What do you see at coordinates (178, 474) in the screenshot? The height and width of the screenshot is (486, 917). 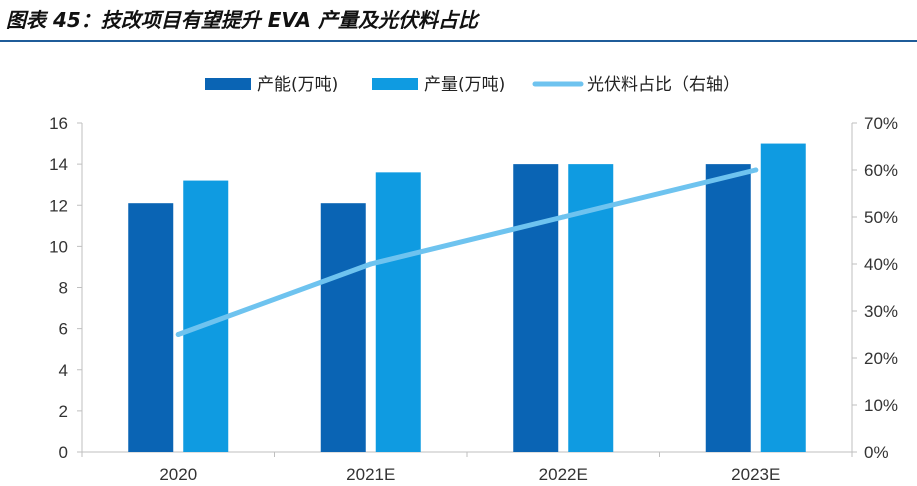 I see `x-tick-label: 2020` at bounding box center [178, 474].